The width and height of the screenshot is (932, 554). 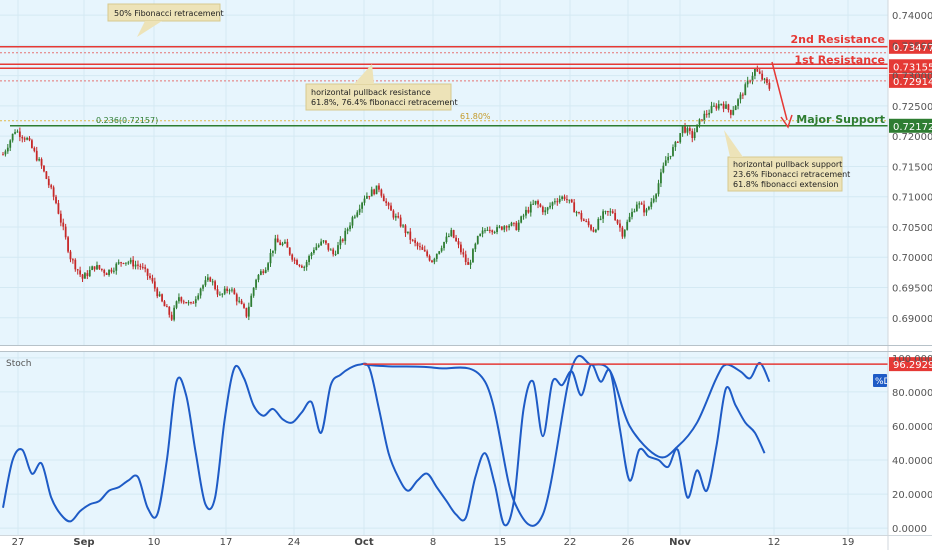 I want to click on time-axis-tick: 24, so click(x=294, y=542).